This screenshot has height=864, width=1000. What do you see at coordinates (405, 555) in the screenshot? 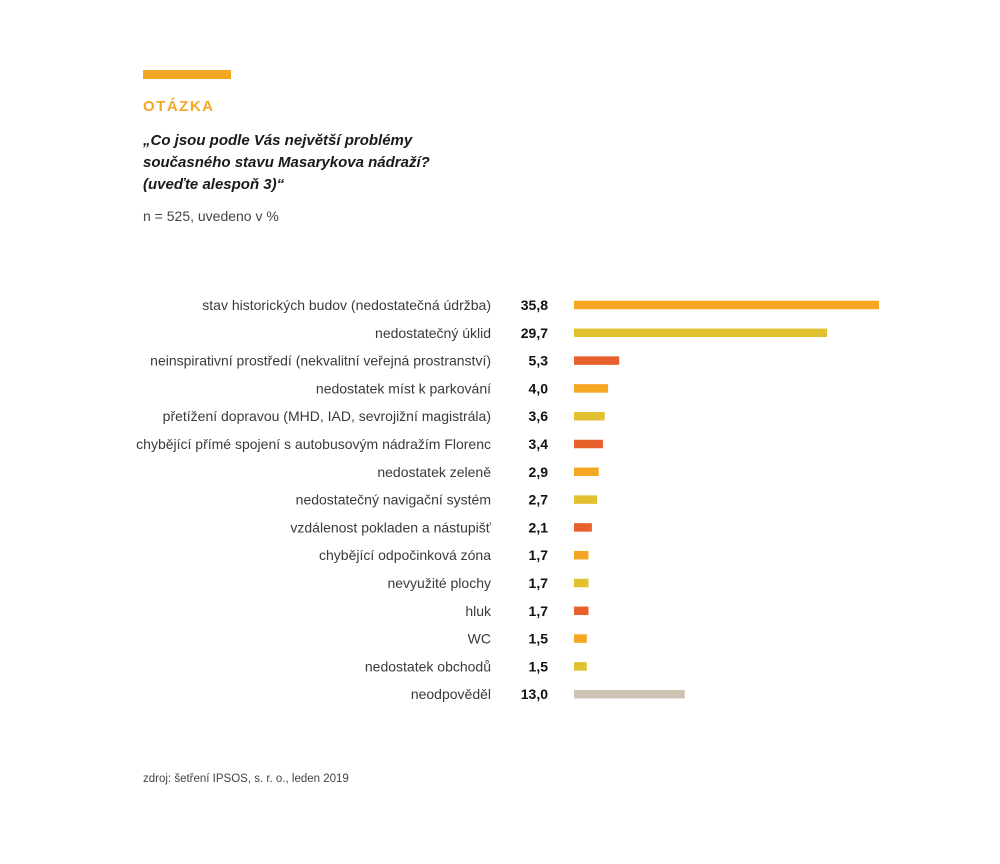
I see `category-label: chybějící odpočinková zóna` at bounding box center [405, 555].